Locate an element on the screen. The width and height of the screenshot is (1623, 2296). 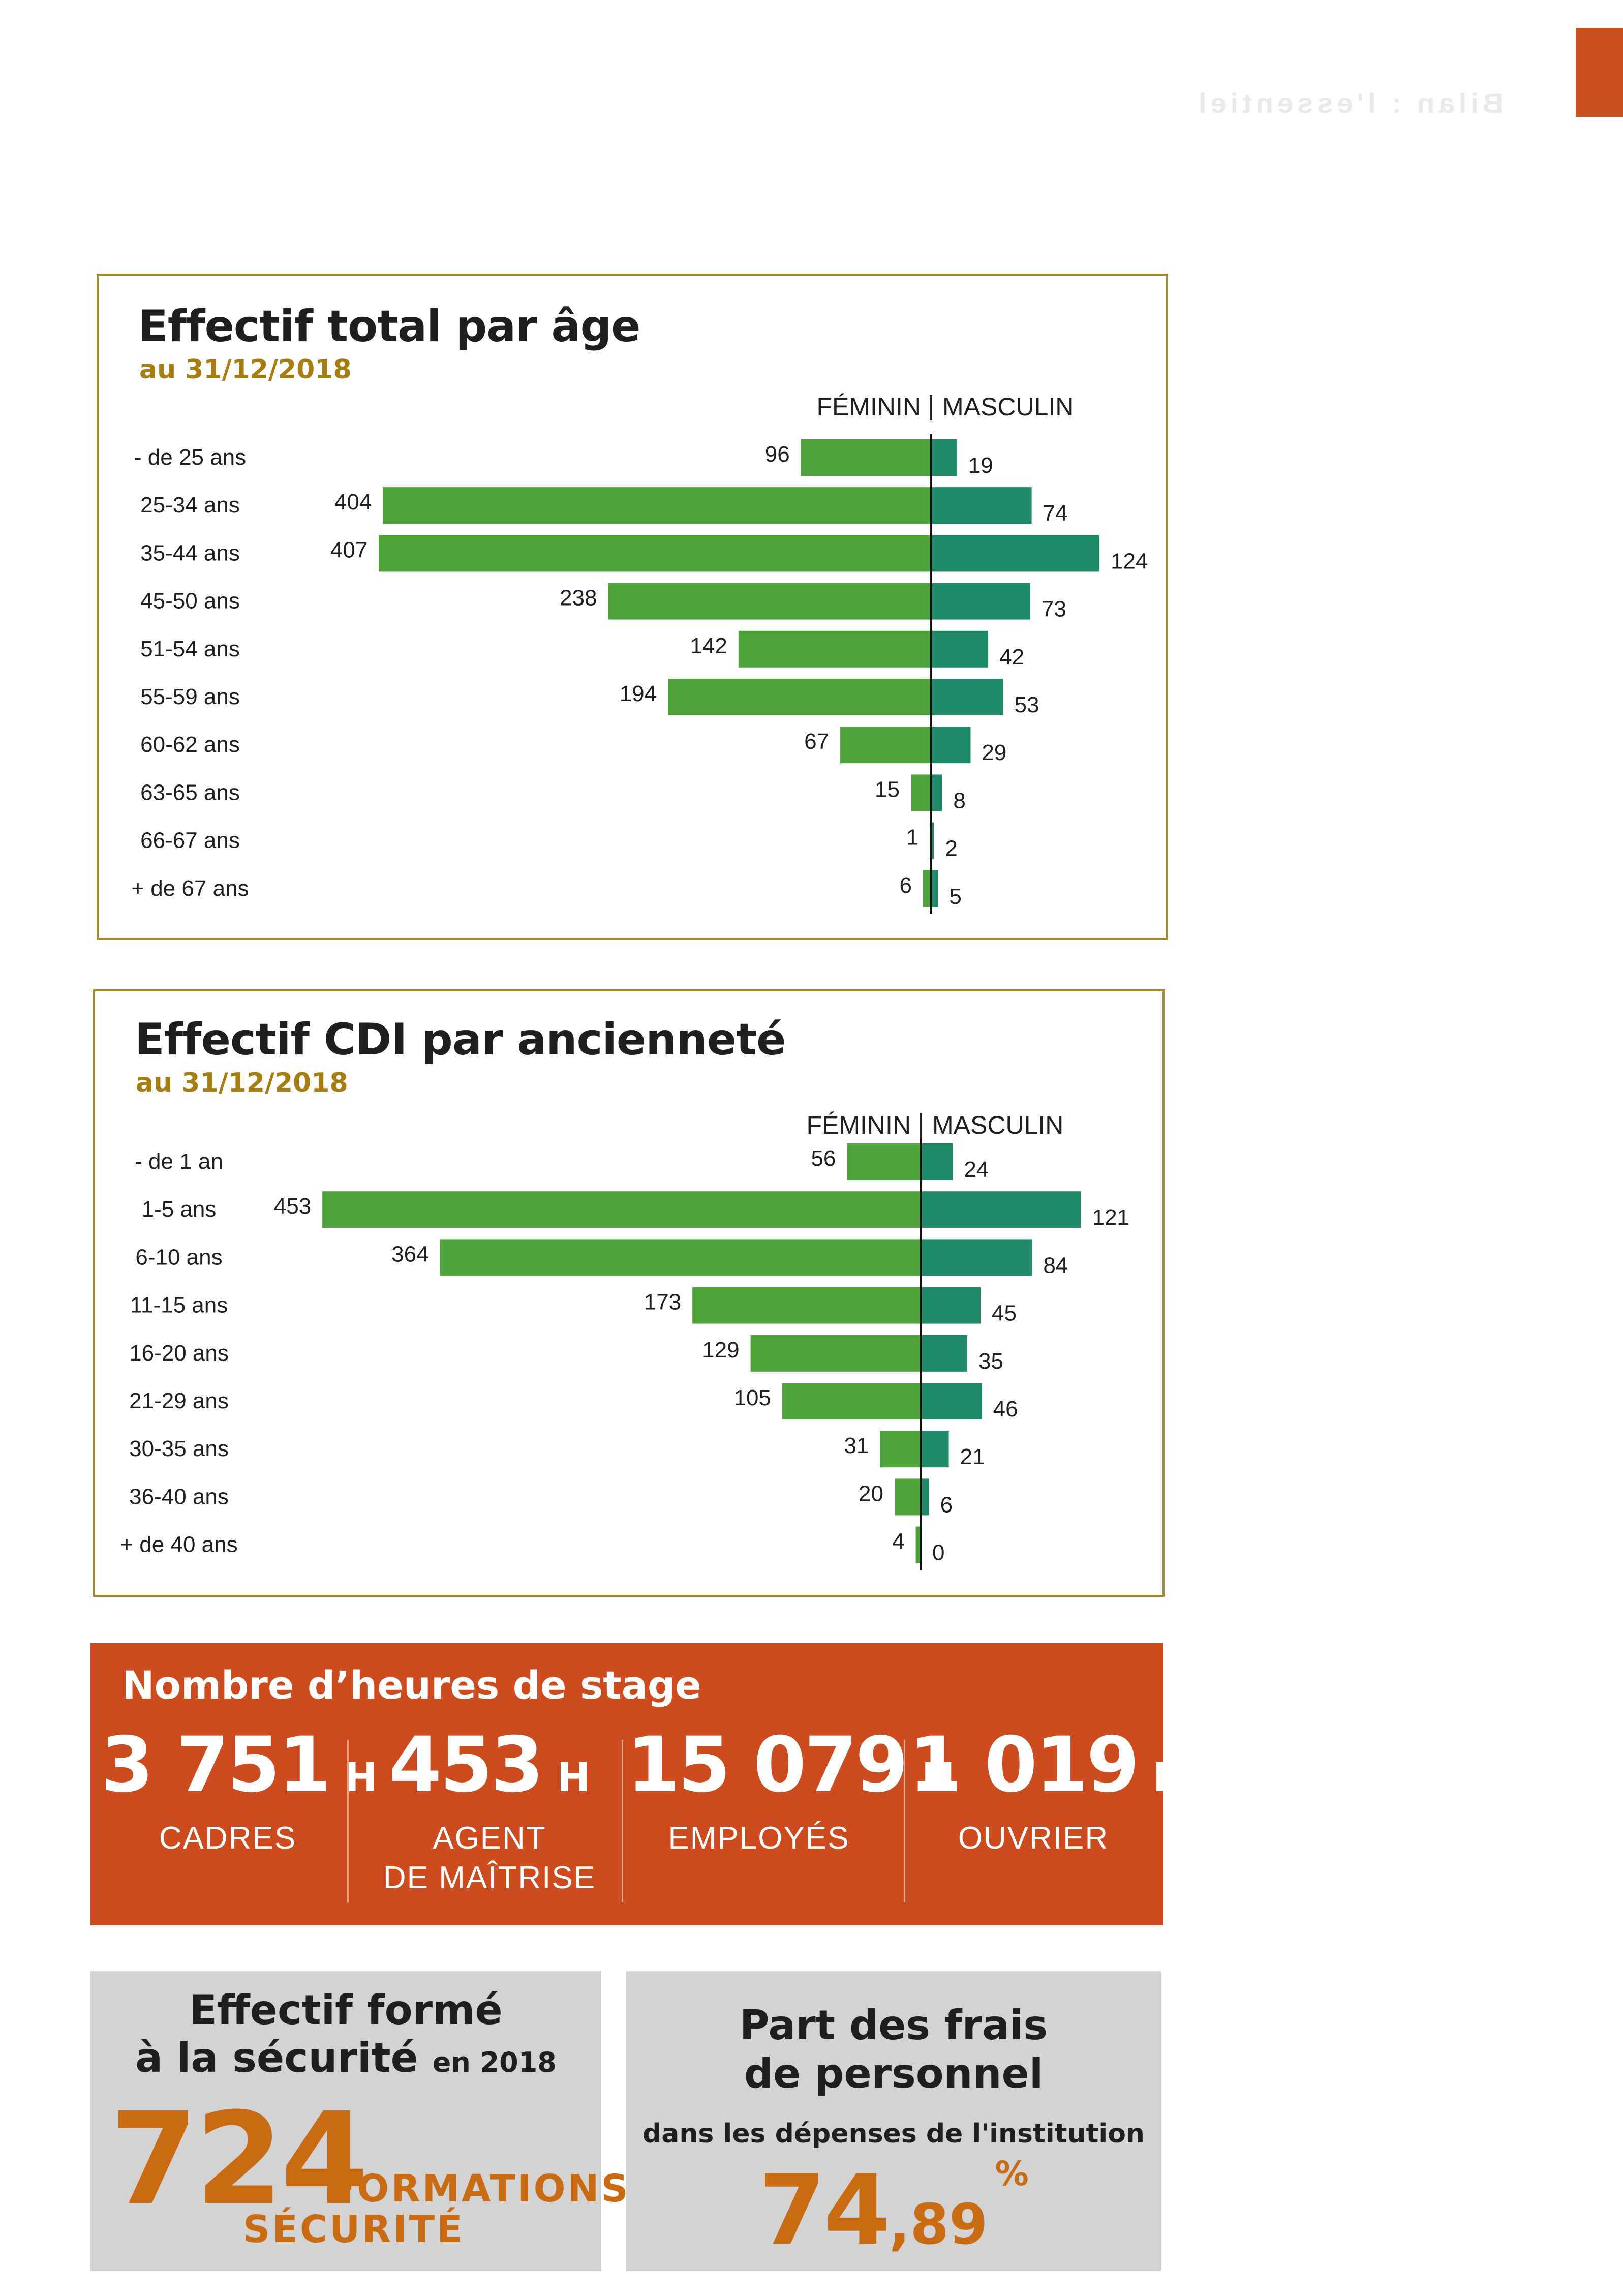
category-label: 1-5 ans is located at coordinates (179, 1210).